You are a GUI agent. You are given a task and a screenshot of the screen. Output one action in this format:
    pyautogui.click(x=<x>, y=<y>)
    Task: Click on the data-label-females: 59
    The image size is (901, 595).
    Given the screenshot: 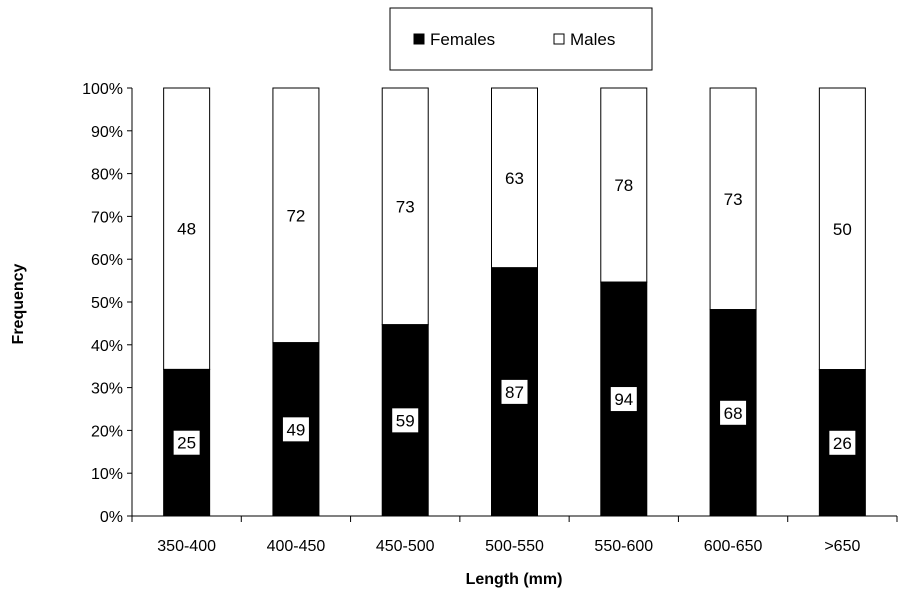 What is the action you would take?
    pyautogui.click(x=405, y=420)
    